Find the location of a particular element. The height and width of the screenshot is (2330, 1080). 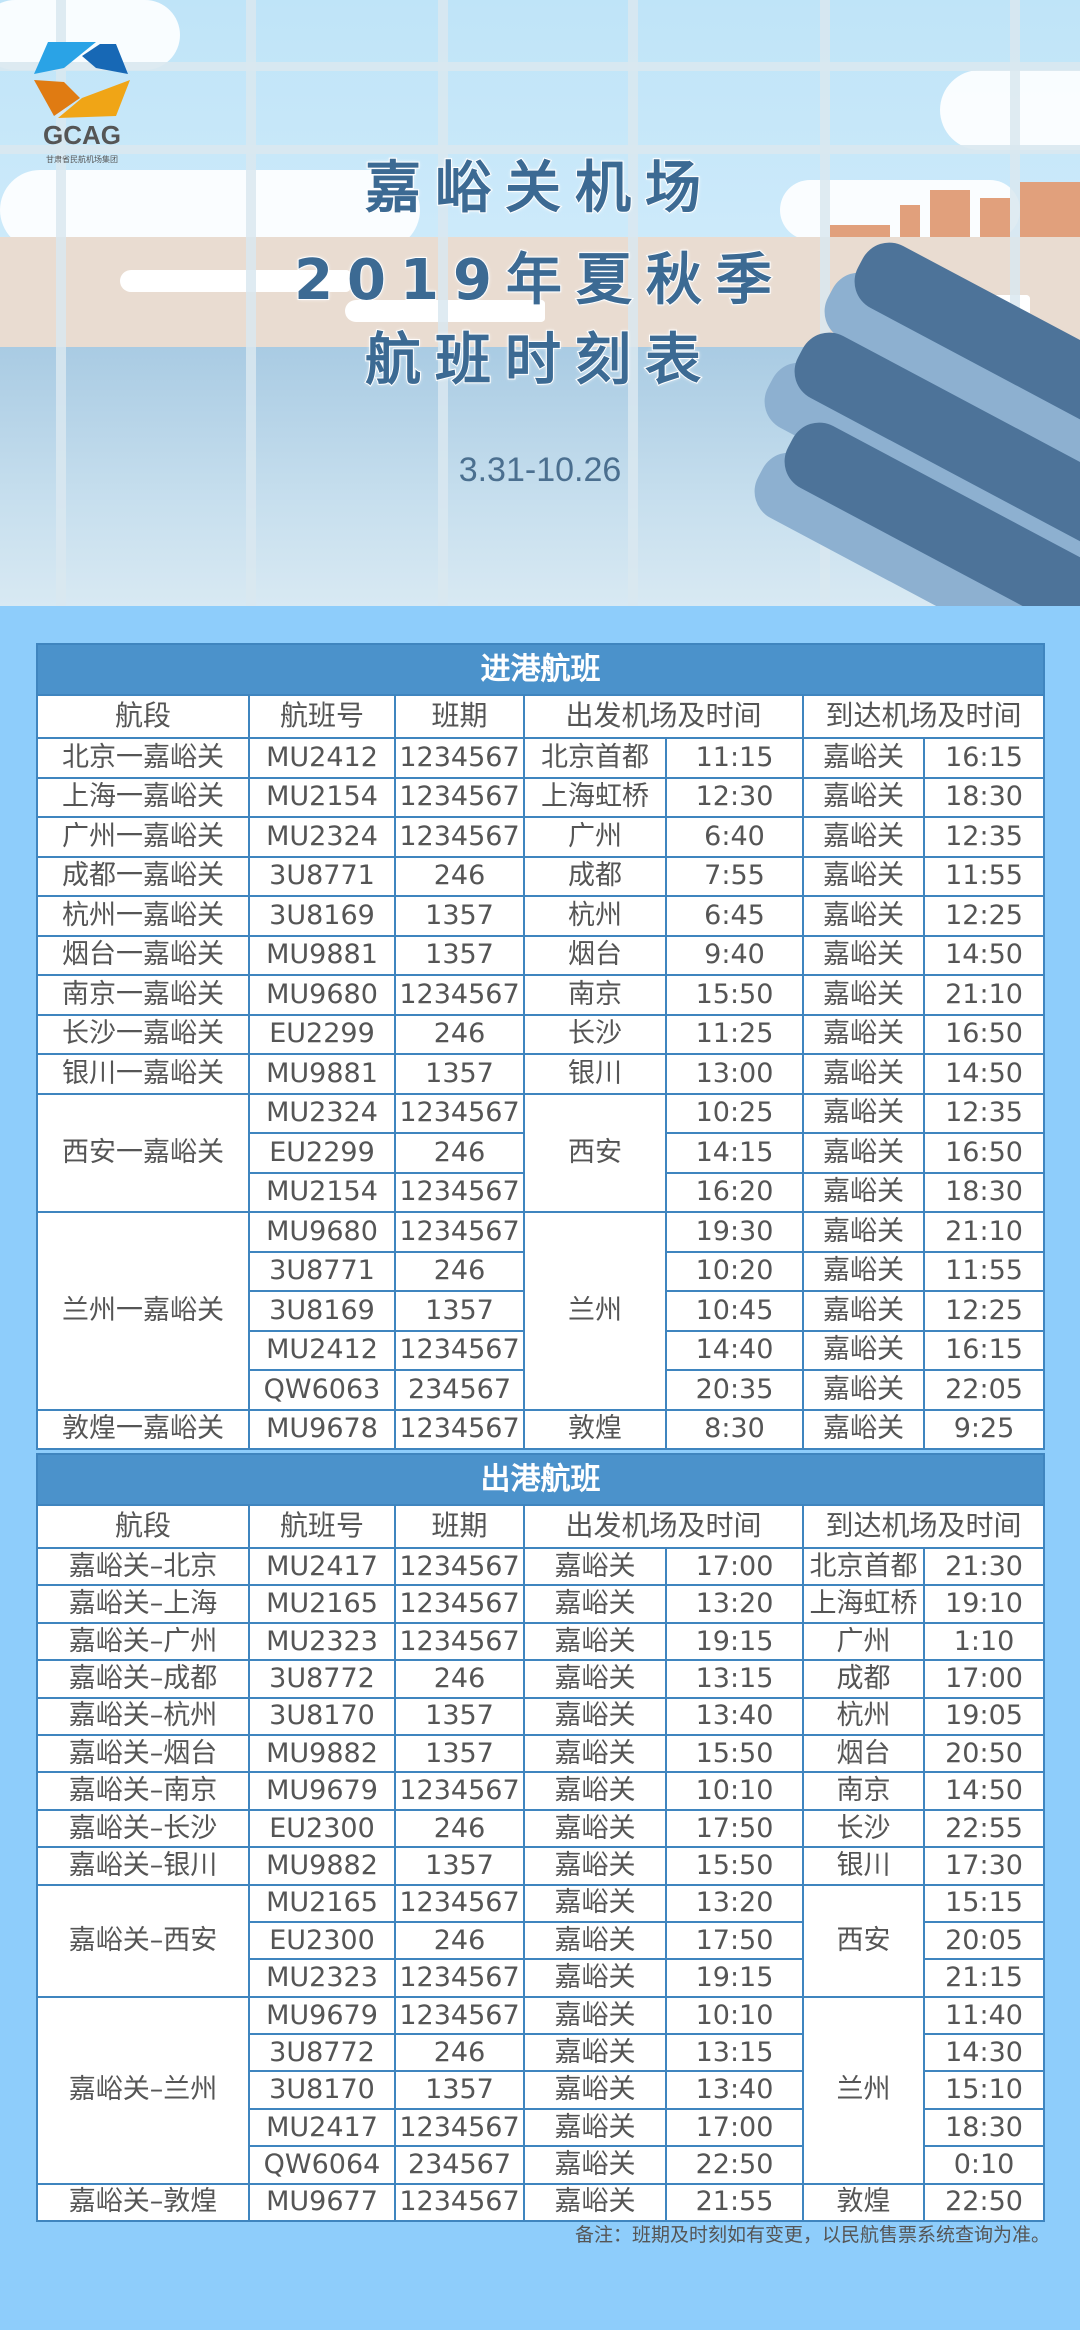

arr-time-cell: 9:25 is located at coordinates (984, 1429).